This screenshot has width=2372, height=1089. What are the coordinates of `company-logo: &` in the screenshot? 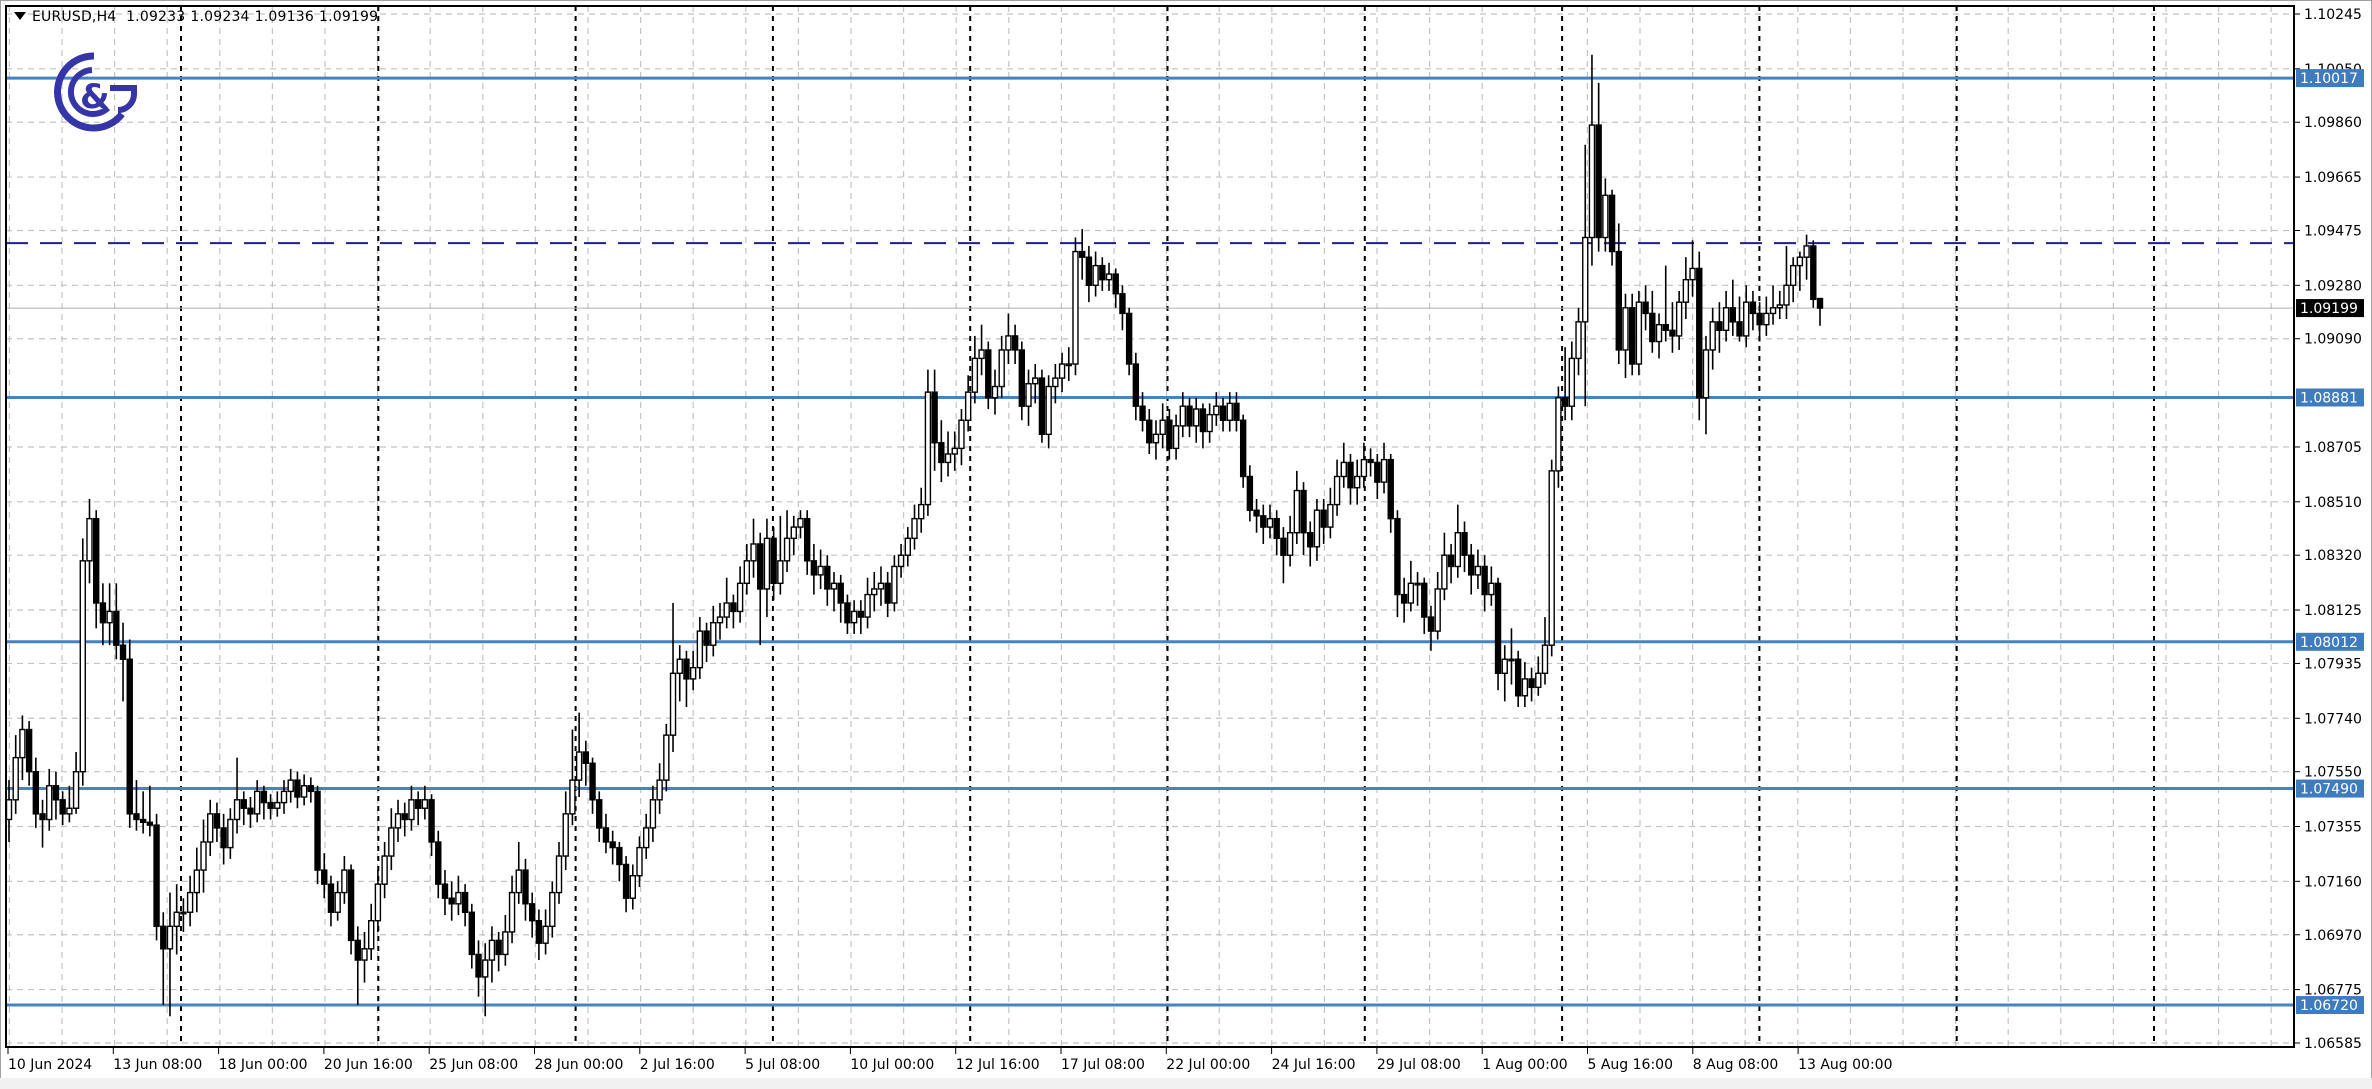 It's located at (95, 92).